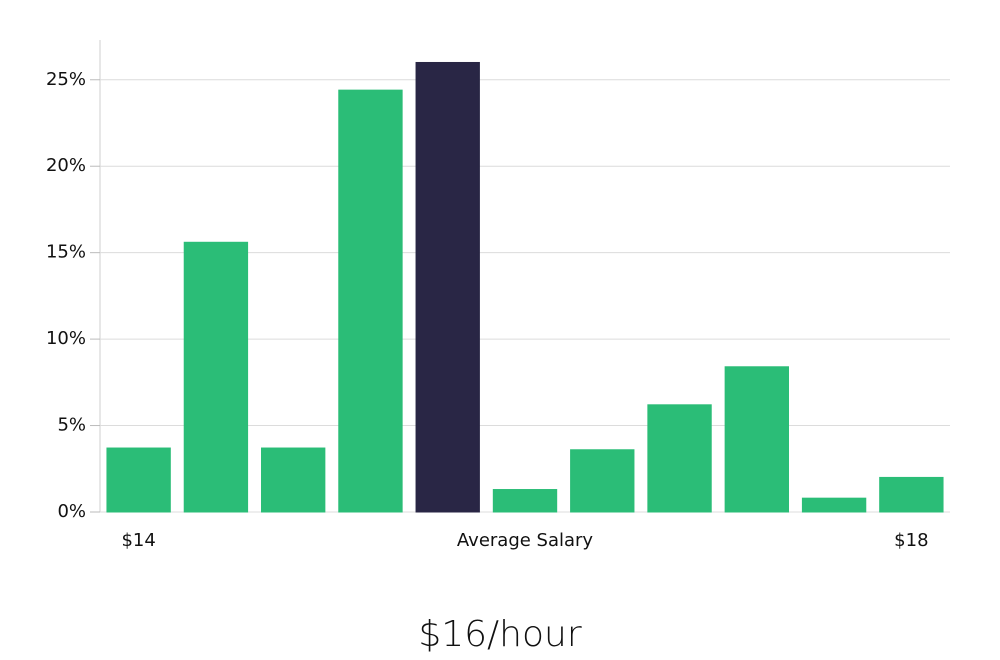 This screenshot has width=1000, height=660. Describe the element at coordinates (66, 338) in the screenshot. I see `y-tick-label: 10%` at that location.